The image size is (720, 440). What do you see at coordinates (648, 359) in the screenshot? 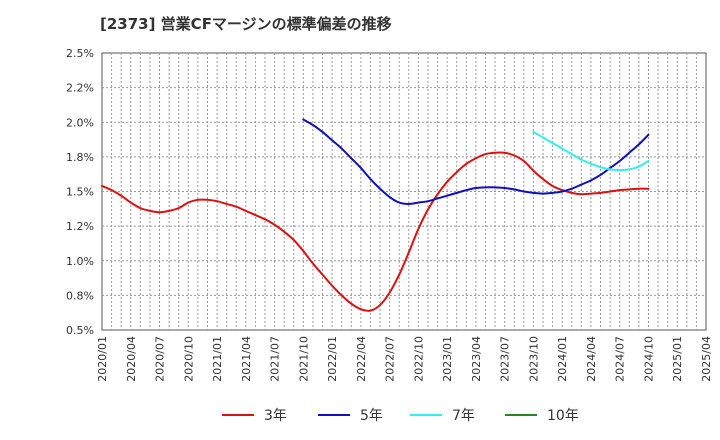
I see `x-tick-label: 2024/10` at bounding box center [648, 359].